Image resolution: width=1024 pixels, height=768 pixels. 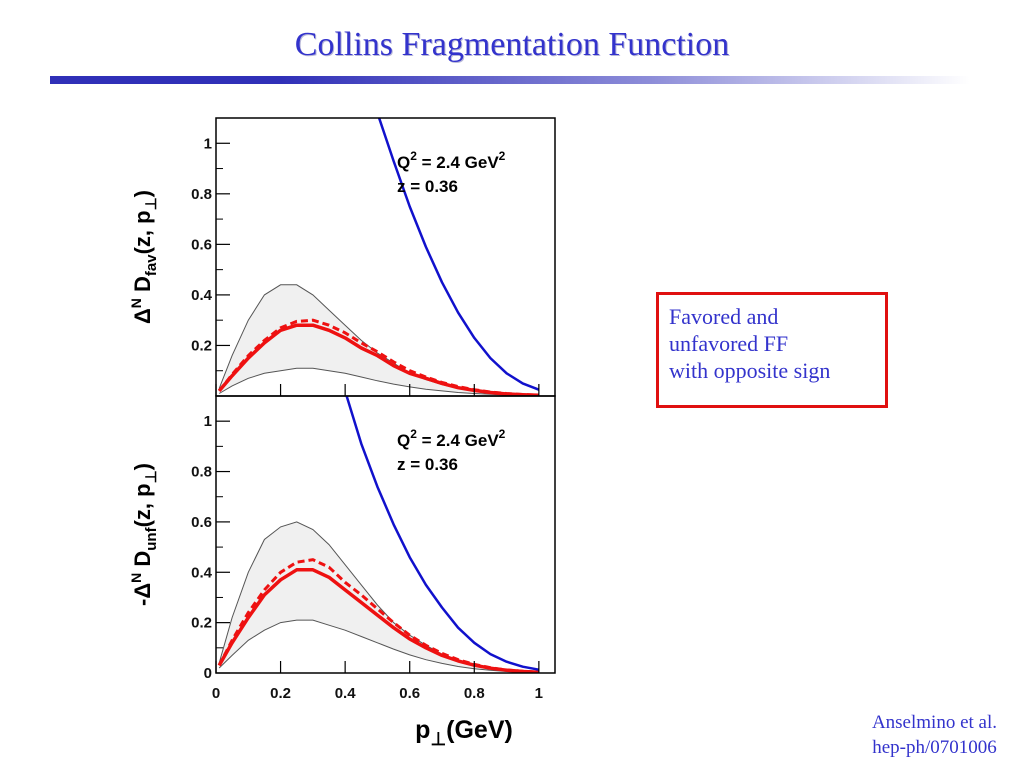 I want to click on bottom-band-lower-edge, so click(x=378, y=646).